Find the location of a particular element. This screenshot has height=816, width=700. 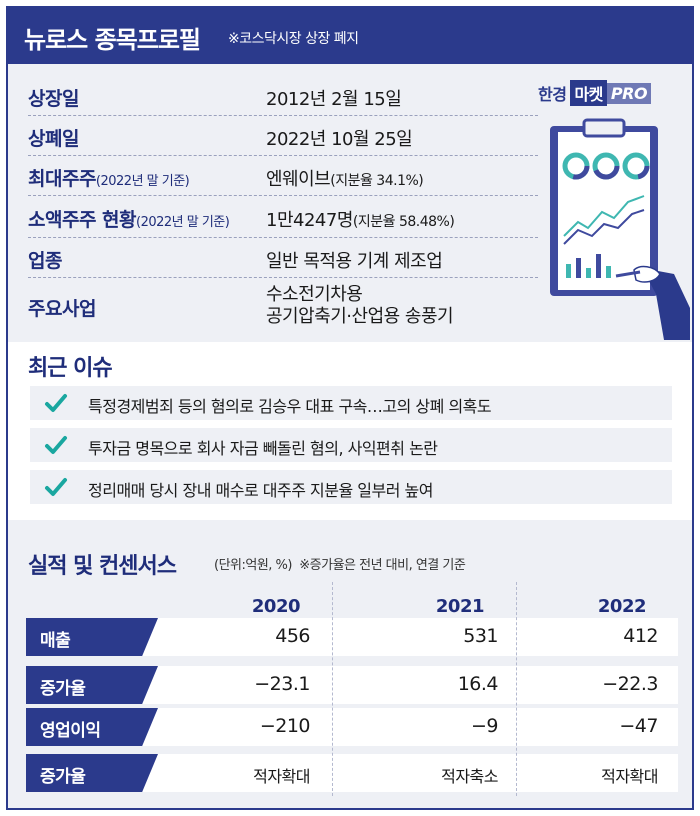

profile-row-delisting: 상폐일 2022년 10월 25일 is located at coordinates (283, 136).